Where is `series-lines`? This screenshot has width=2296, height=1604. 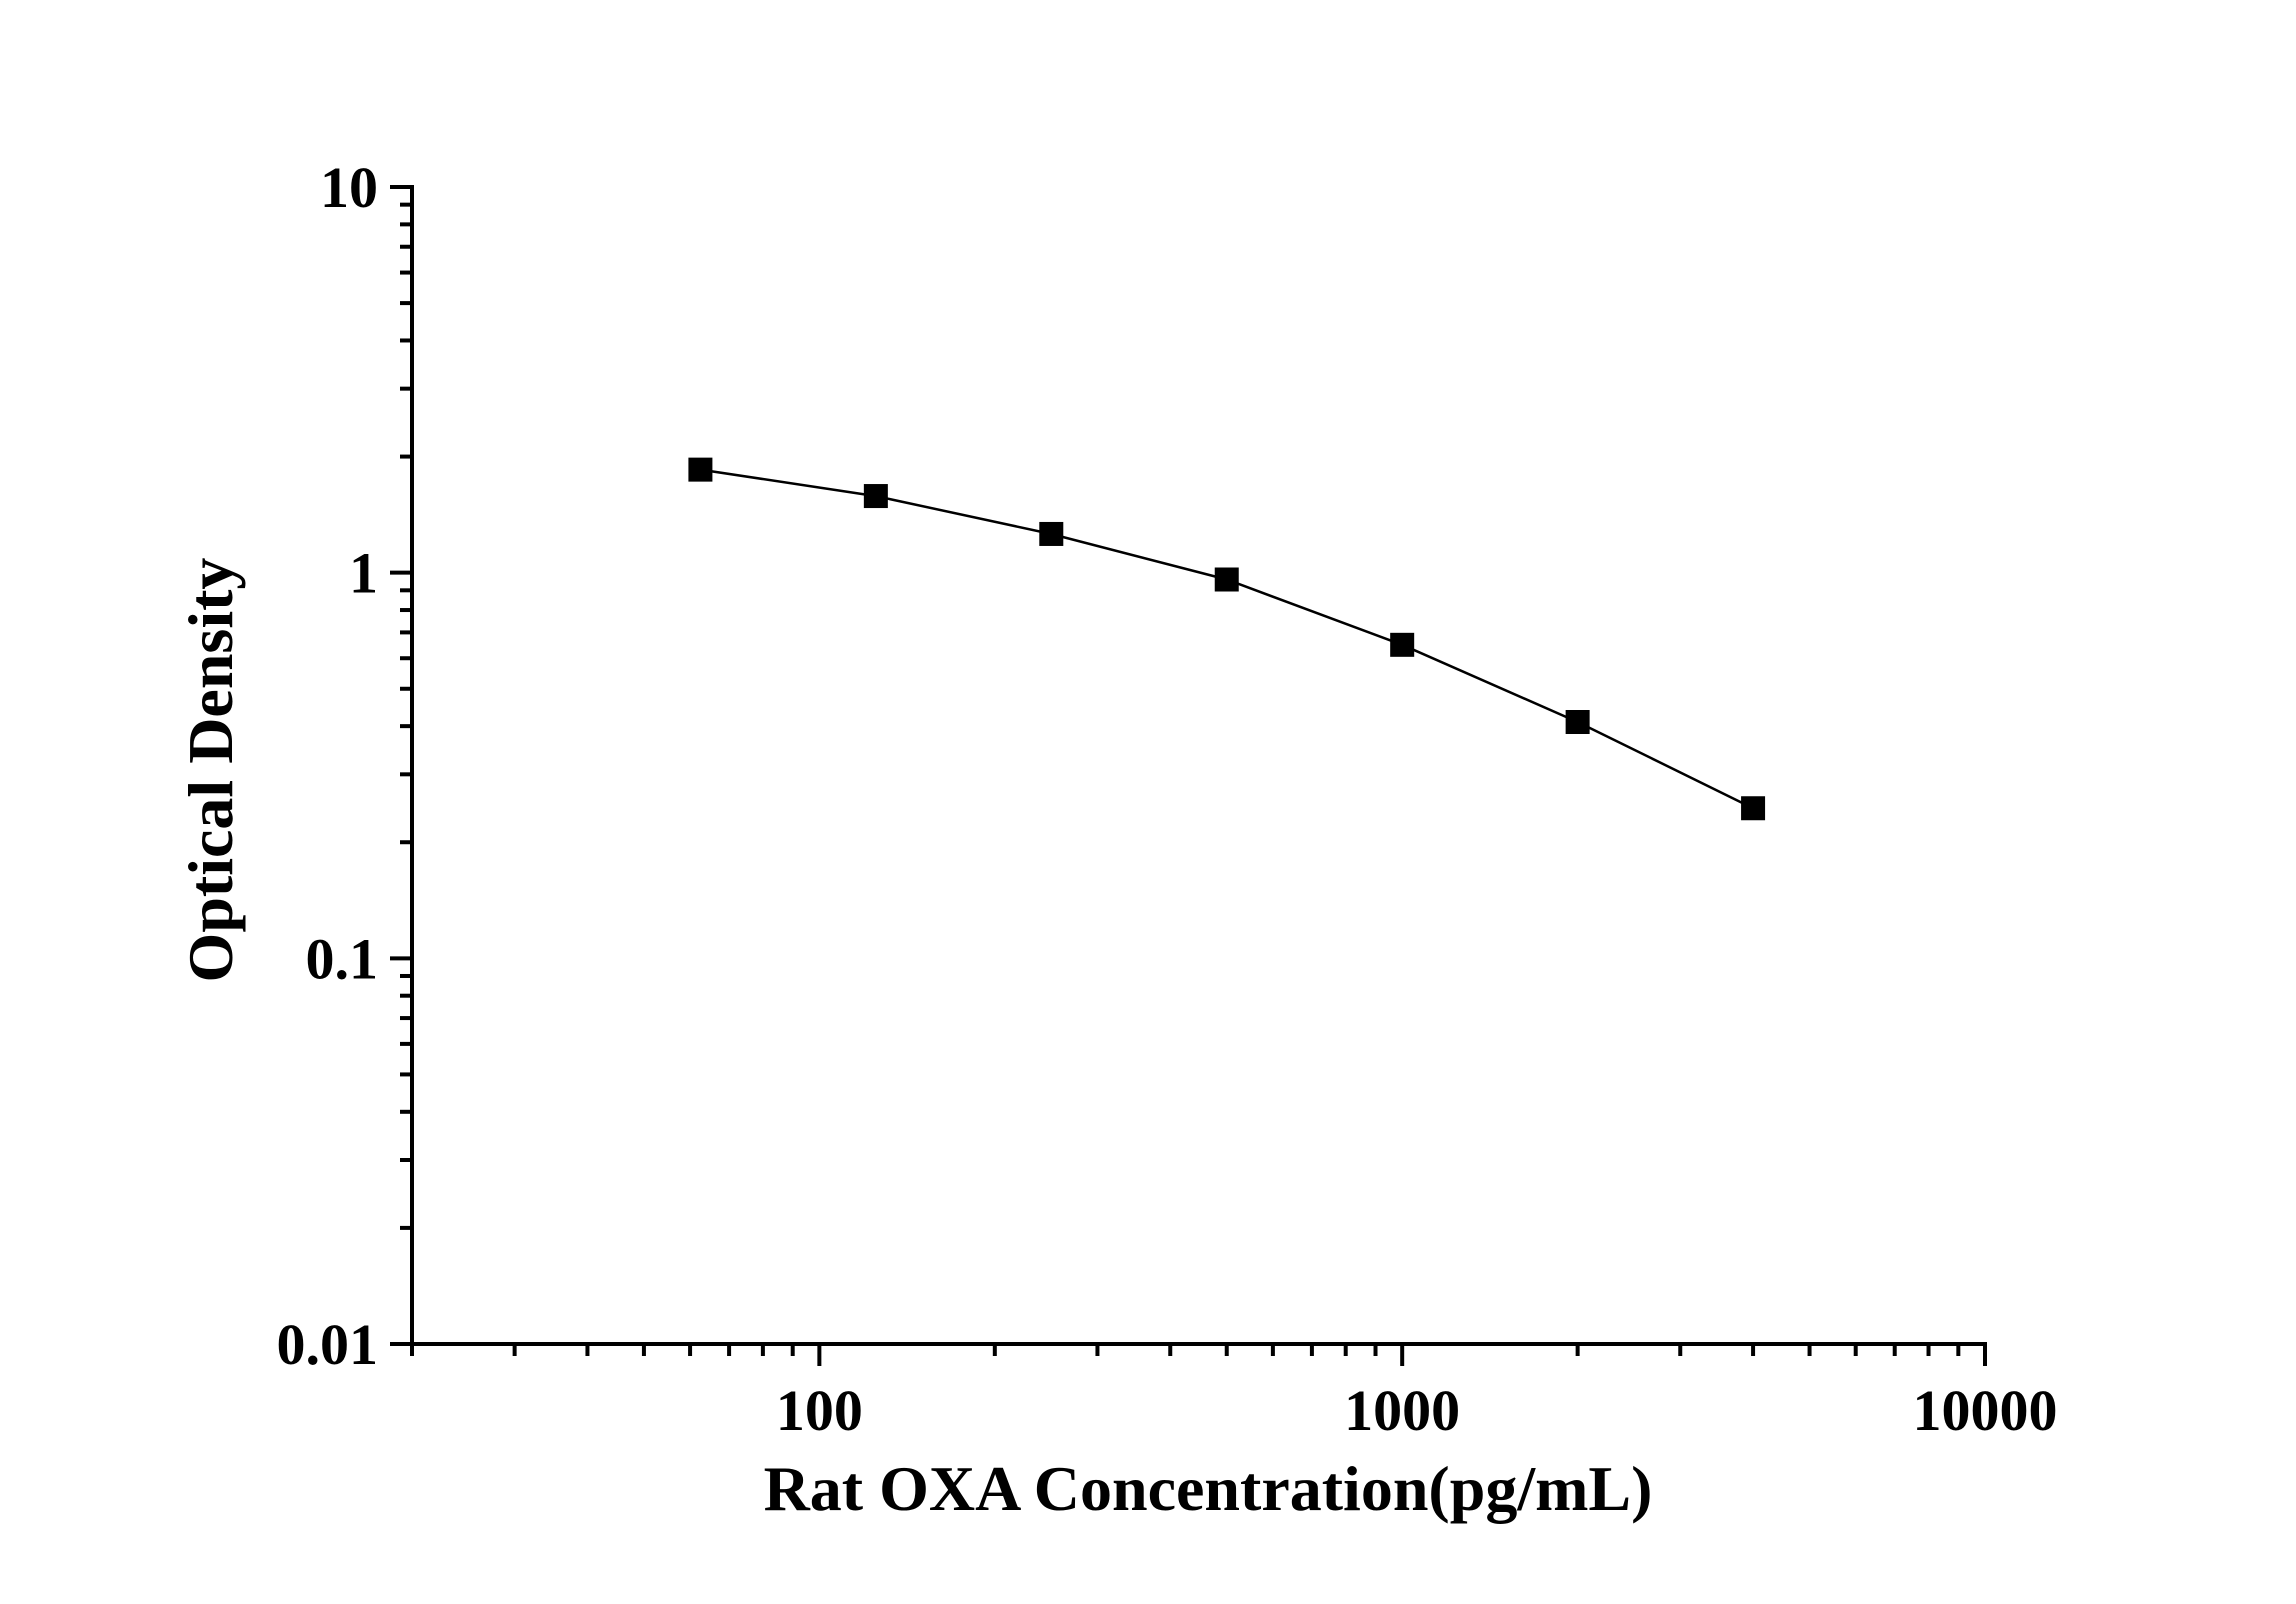 series-lines is located at coordinates (1227, 639).